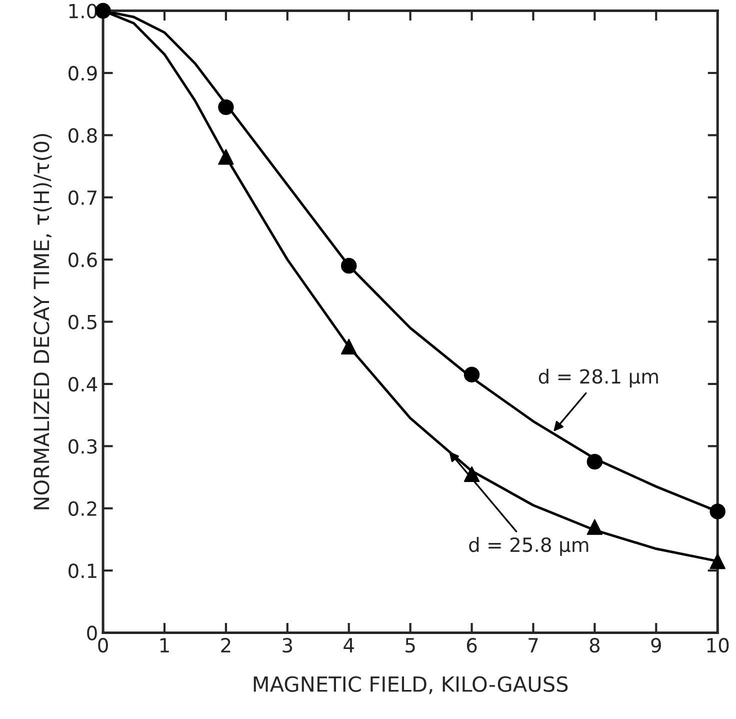 The height and width of the screenshot is (719, 736). I want to click on x-tick-label: 7, so click(533, 645).